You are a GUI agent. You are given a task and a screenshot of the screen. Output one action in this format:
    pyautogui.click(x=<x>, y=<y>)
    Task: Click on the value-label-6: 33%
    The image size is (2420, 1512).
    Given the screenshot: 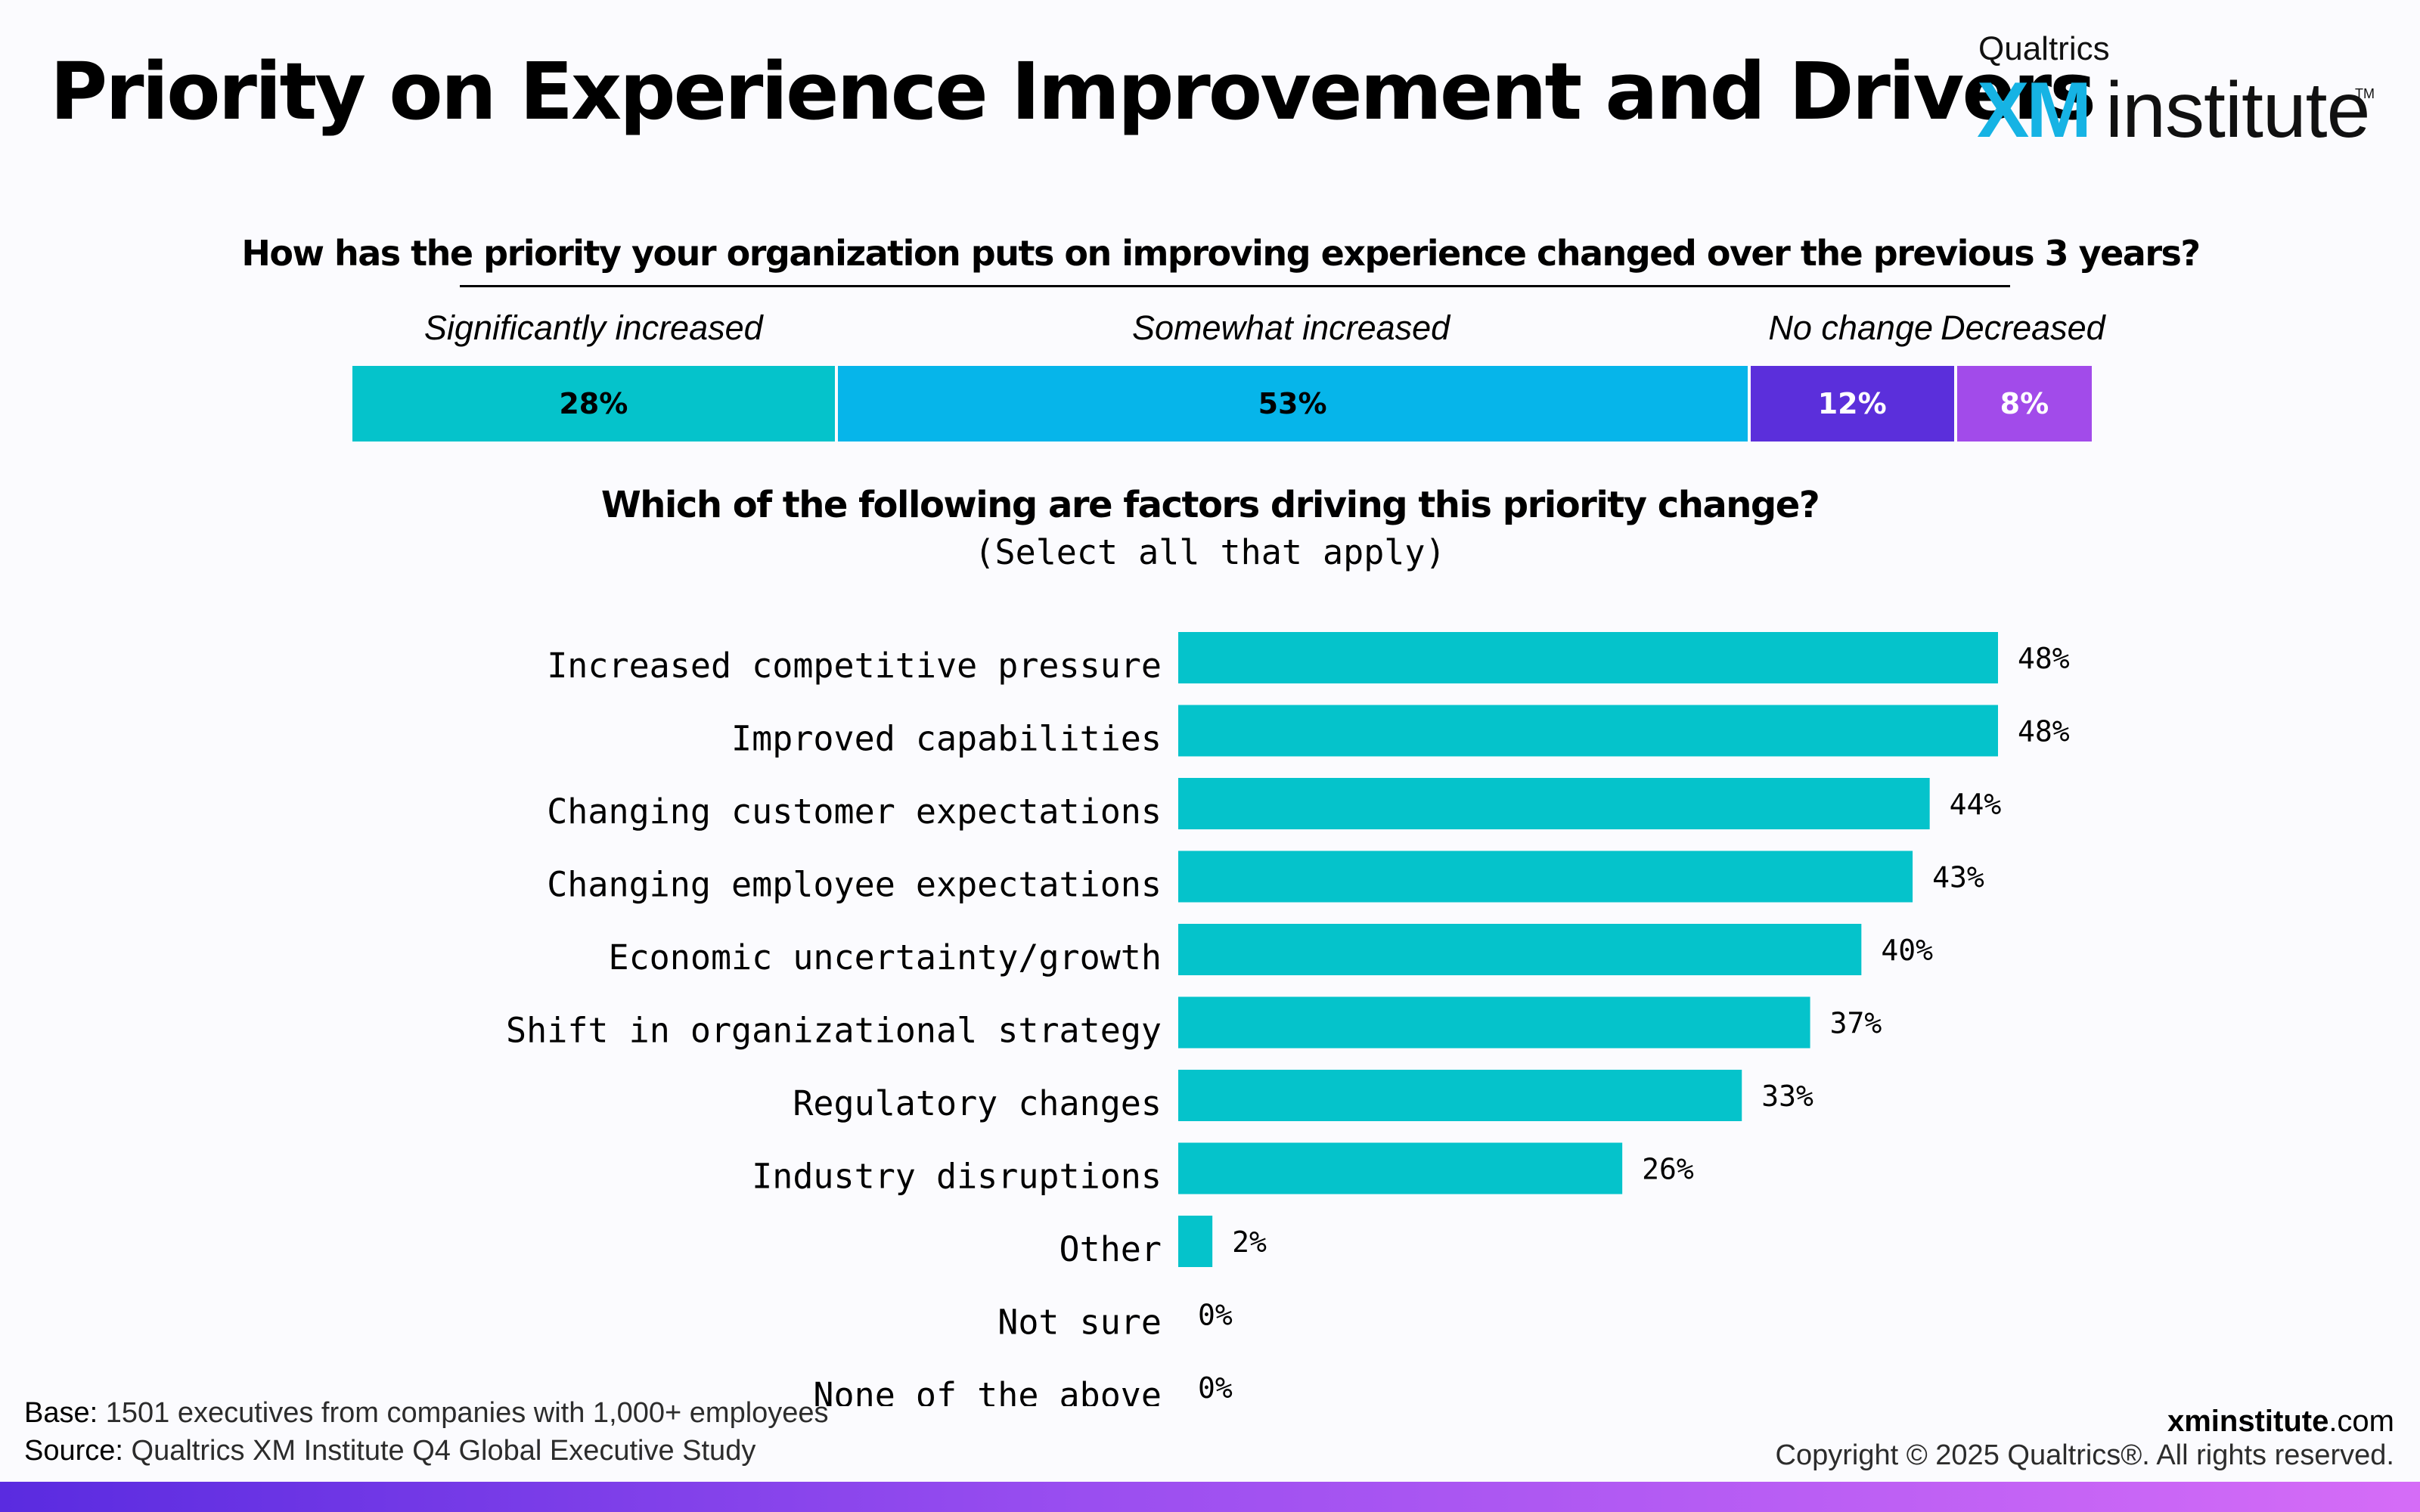 What is the action you would take?
    pyautogui.click(x=1787, y=1096)
    